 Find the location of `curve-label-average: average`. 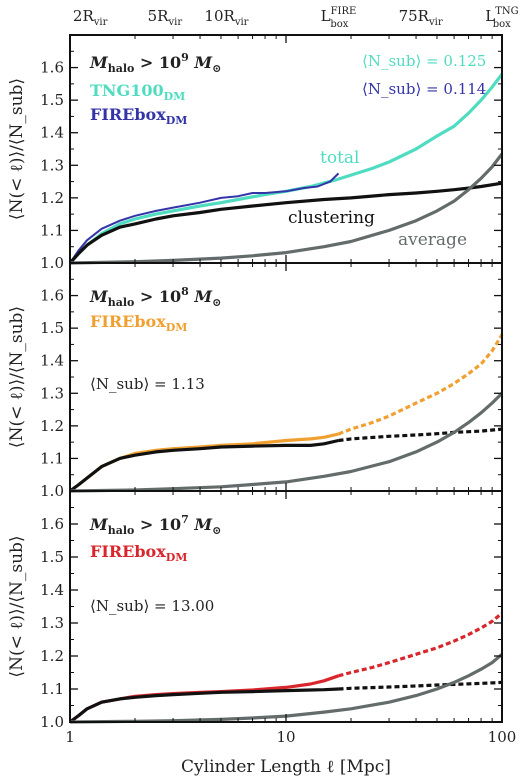

curve-label-average: average is located at coordinates (432, 240).